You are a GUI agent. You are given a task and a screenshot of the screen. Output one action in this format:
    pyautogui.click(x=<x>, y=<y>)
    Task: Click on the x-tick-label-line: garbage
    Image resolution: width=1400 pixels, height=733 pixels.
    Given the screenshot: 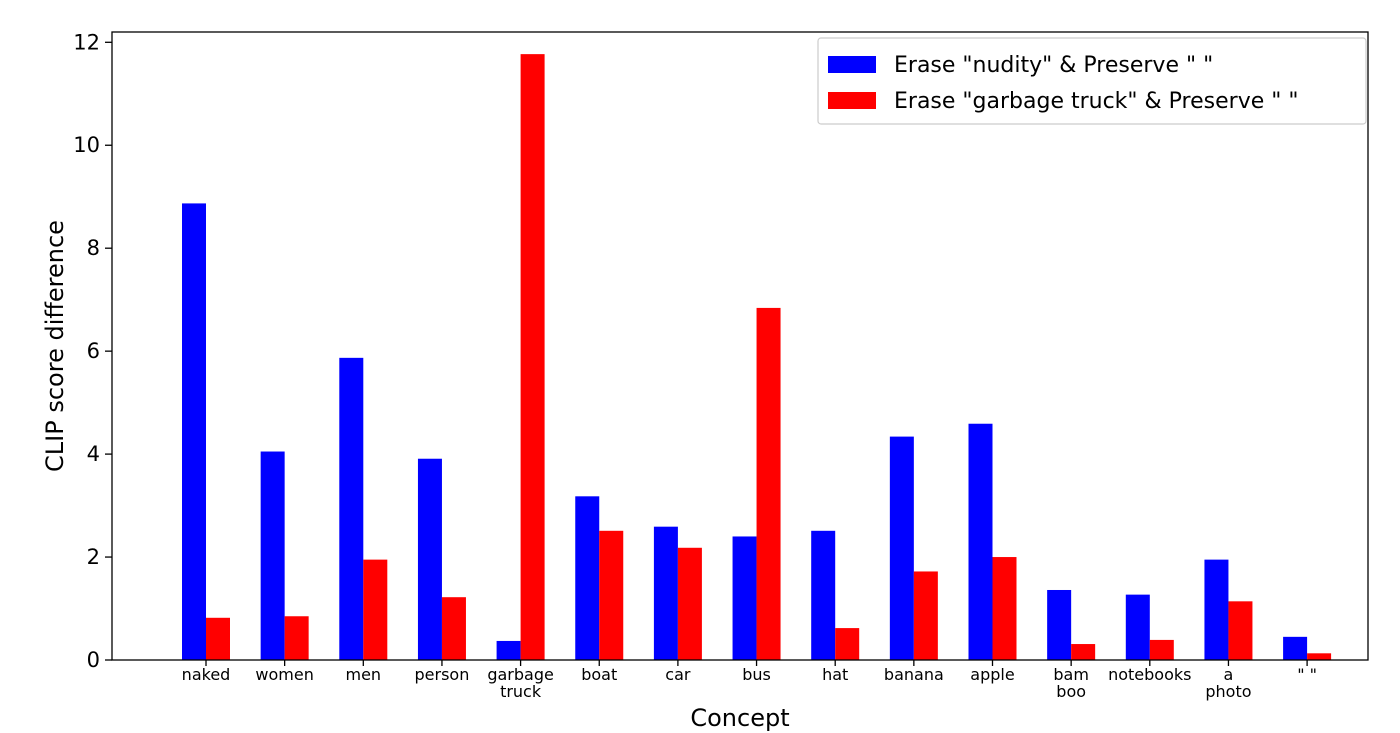 What is the action you would take?
    pyautogui.click(x=520, y=674)
    